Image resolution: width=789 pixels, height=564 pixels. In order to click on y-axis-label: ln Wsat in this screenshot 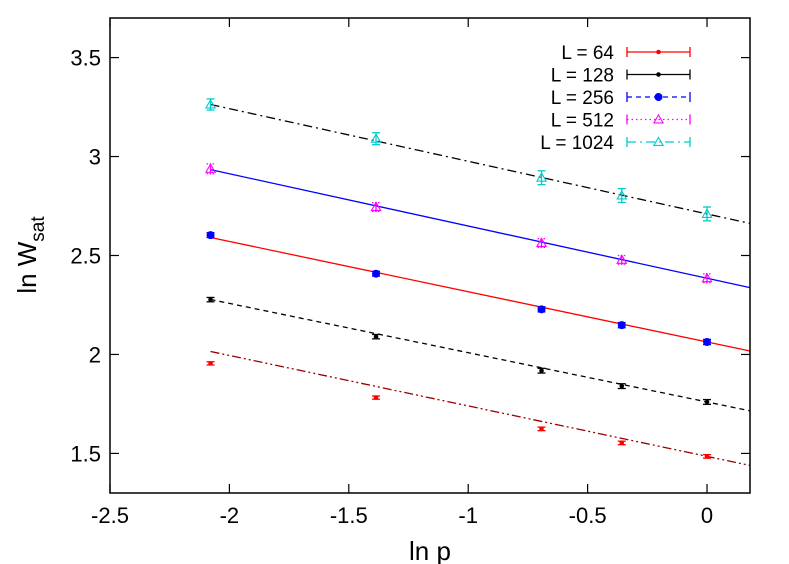, I will do `click(30, 255)`.